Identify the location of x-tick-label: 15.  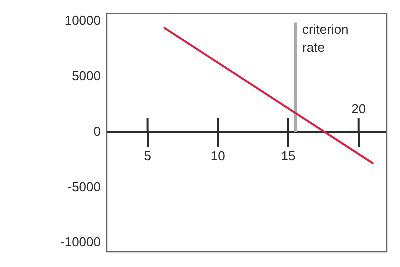
(288, 156).